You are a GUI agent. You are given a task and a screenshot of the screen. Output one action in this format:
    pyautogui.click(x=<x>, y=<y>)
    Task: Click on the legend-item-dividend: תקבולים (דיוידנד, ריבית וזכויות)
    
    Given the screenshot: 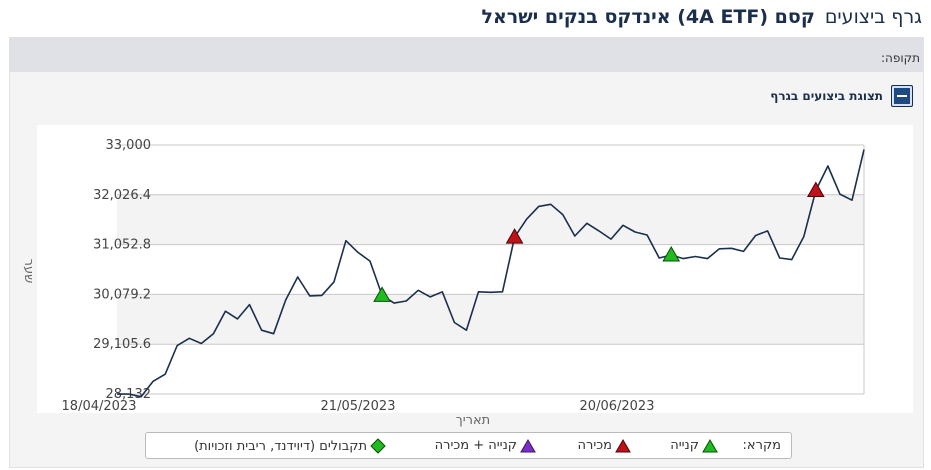 What is the action you would take?
    pyautogui.click(x=290, y=446)
    